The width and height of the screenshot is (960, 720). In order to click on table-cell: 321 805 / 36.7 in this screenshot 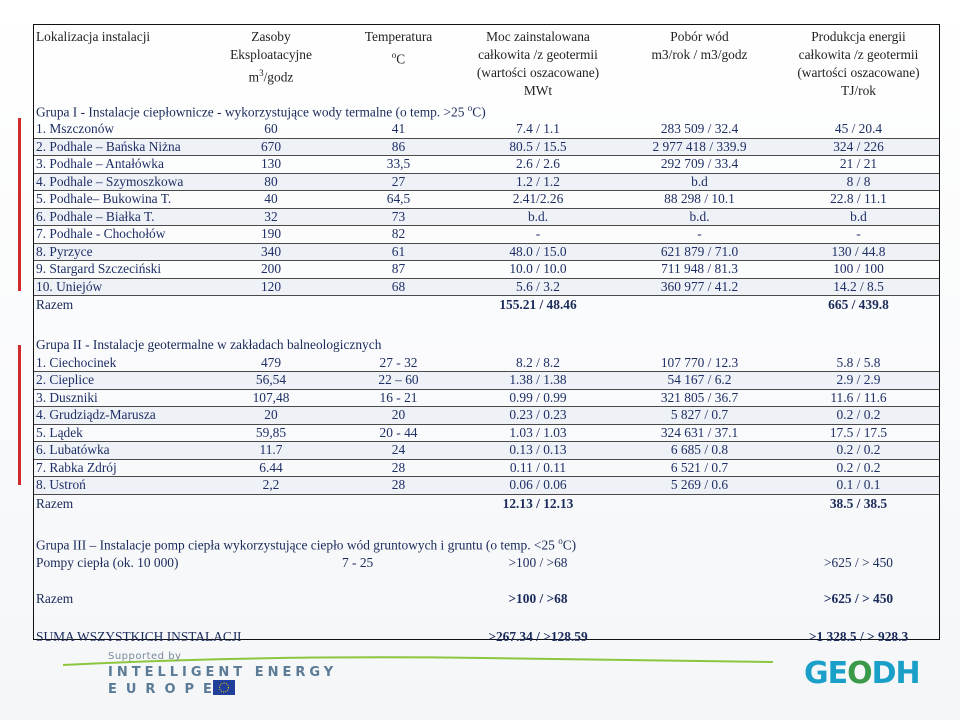, I will do `click(699, 398)`.